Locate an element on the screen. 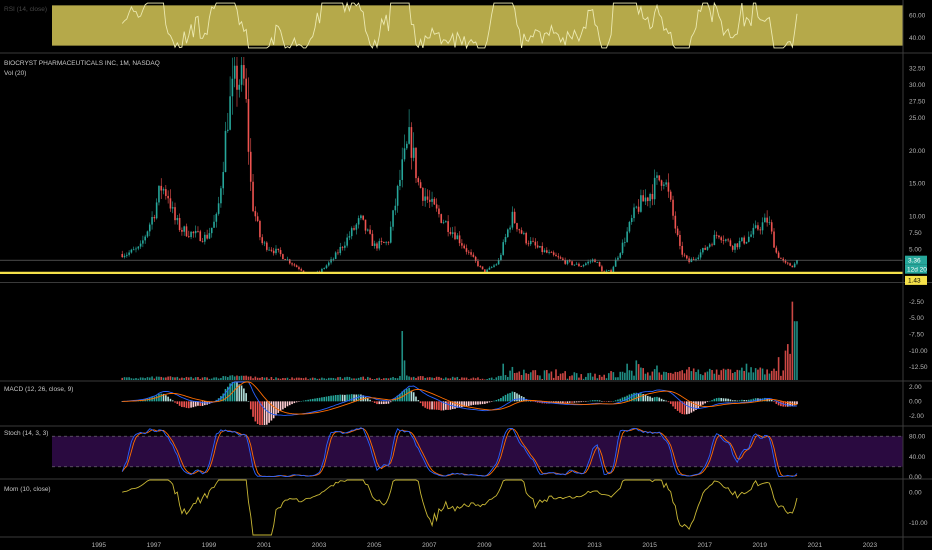  y-tick-label: 27.50 is located at coordinates (917, 101).